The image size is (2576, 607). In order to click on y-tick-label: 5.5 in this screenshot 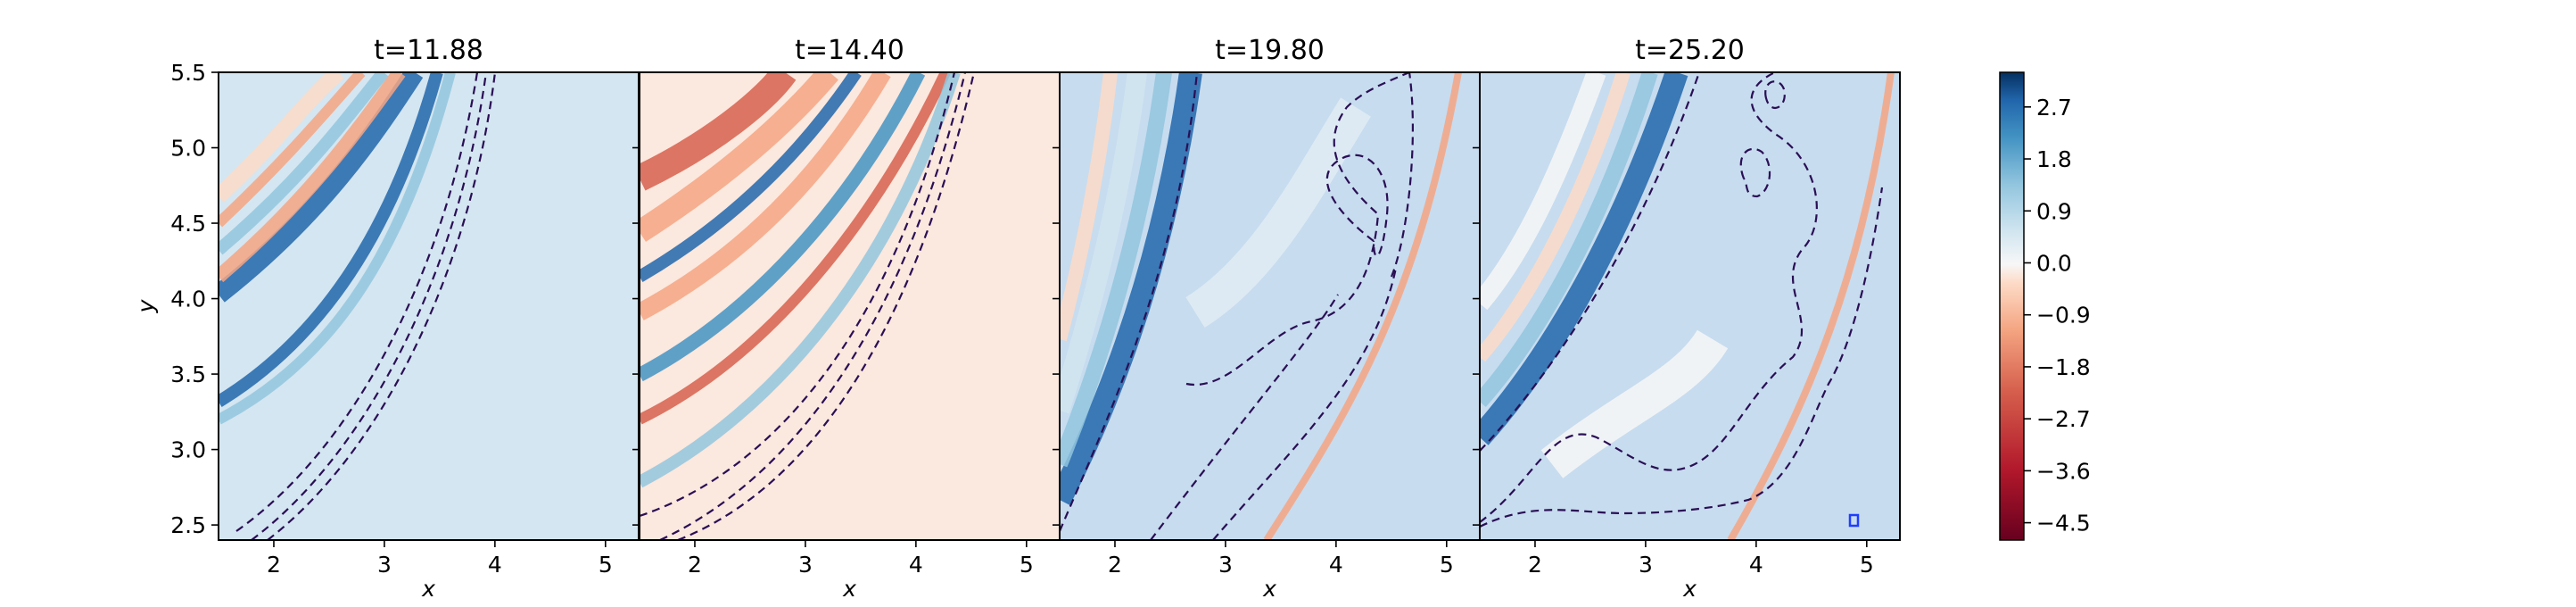, I will do `click(188, 73)`.